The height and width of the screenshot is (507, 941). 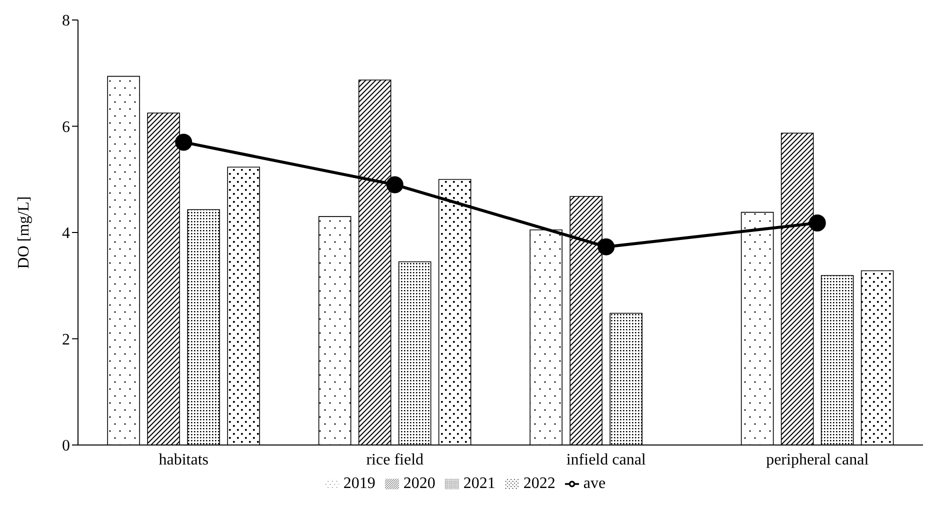 What do you see at coordinates (594, 483) in the screenshot?
I see `legend-label: ave` at bounding box center [594, 483].